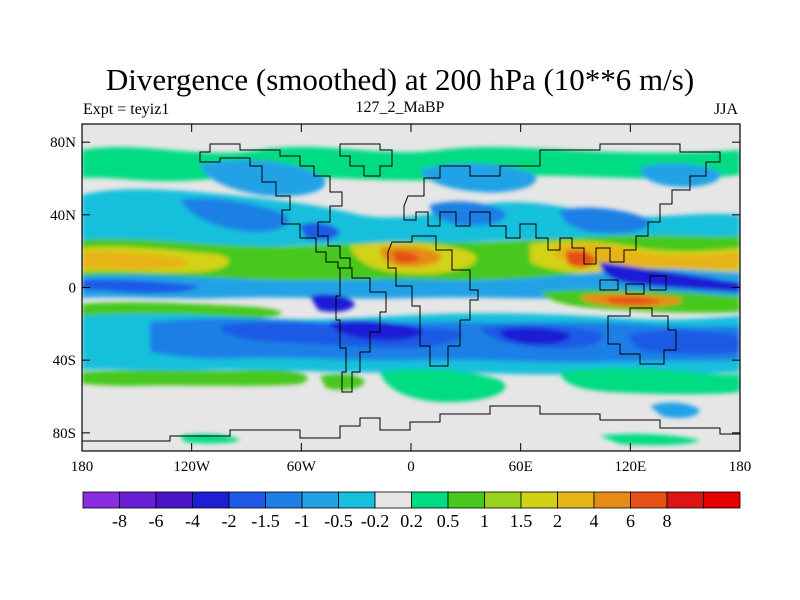  What do you see at coordinates (633, 285) in the screenshot?
I see `coastline-maritime` at bounding box center [633, 285].